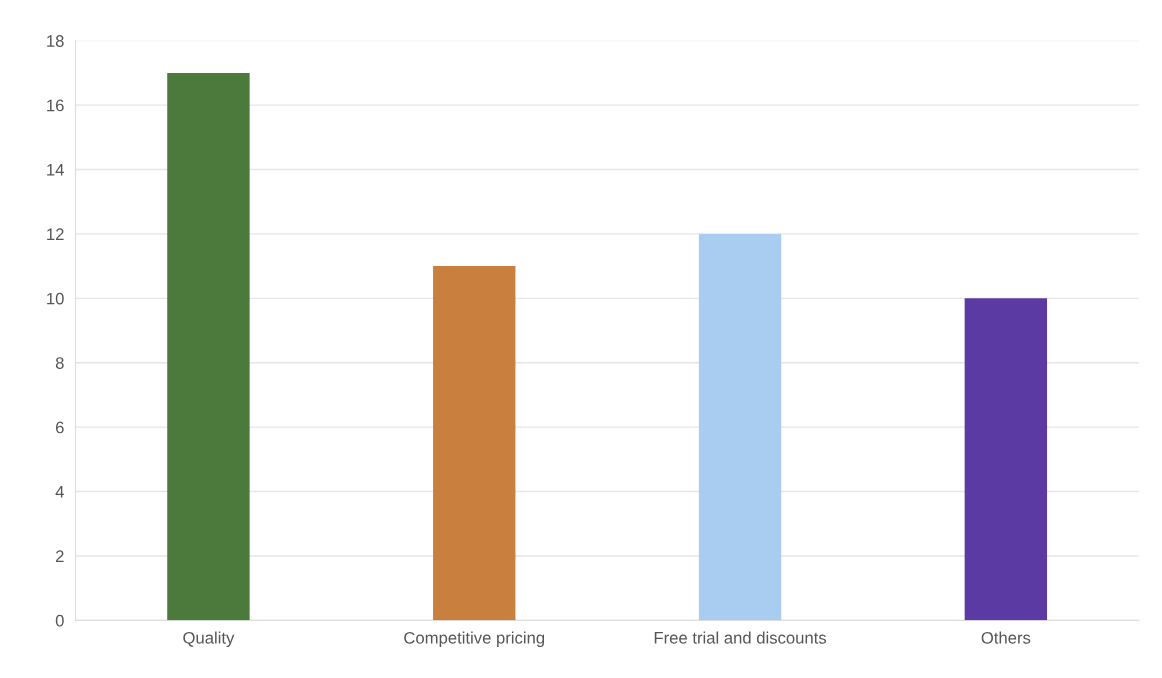  Describe the element at coordinates (55, 170) in the screenshot. I see `y-tick-label: 14` at that location.